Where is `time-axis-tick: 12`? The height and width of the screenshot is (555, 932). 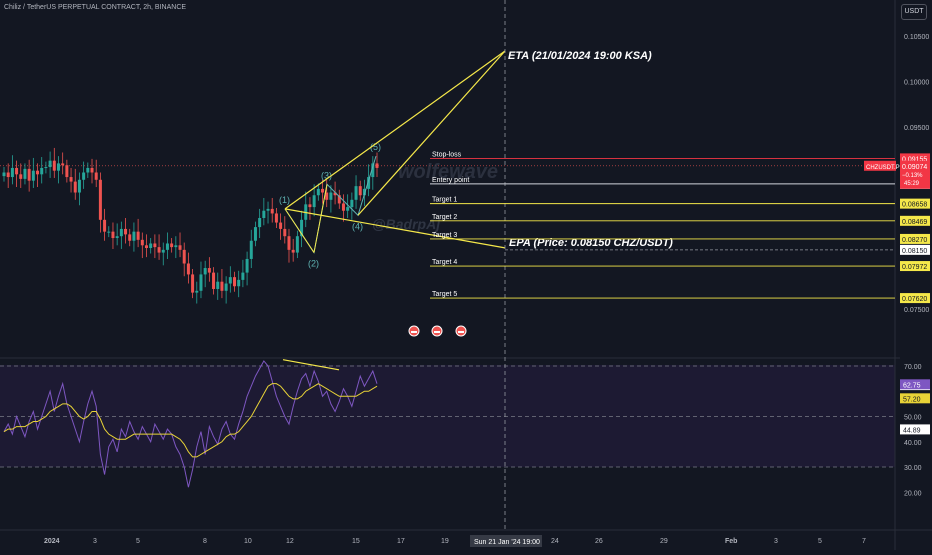
time-axis-tick: 12 is located at coordinates (290, 541).